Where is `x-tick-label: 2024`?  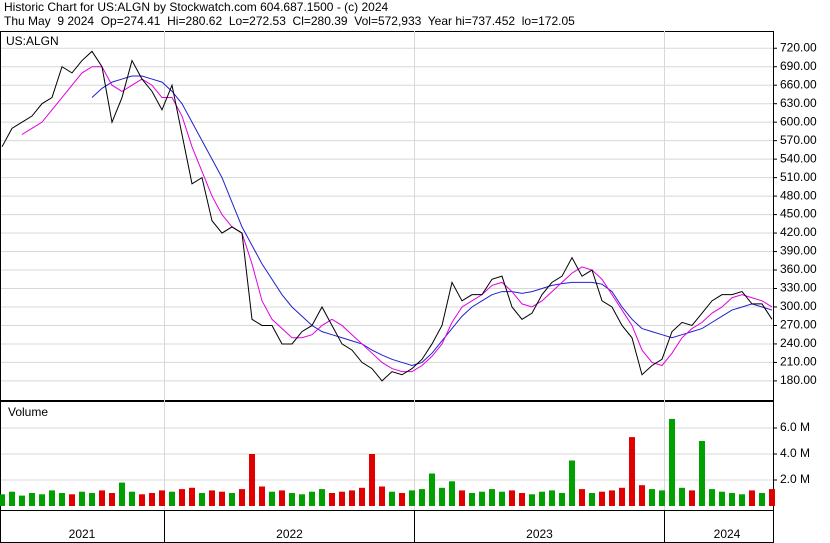 x-tick-label: 2024 is located at coordinates (727, 534).